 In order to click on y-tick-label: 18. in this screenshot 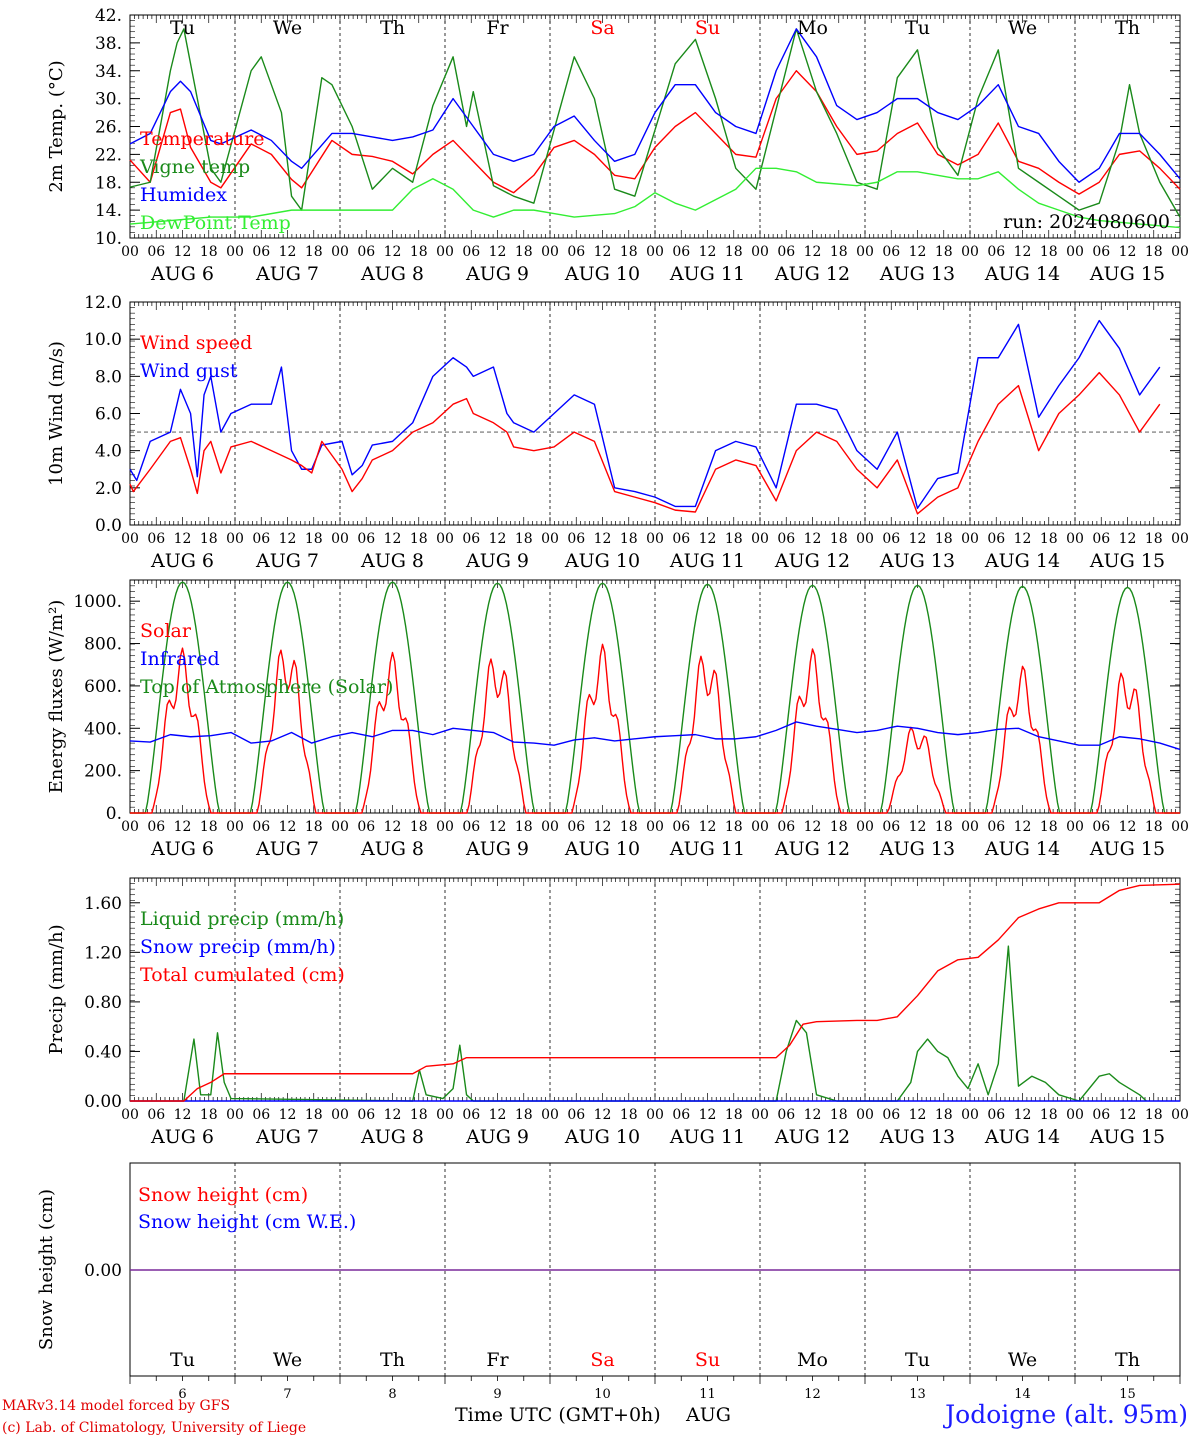, I will do `click(108, 183)`.